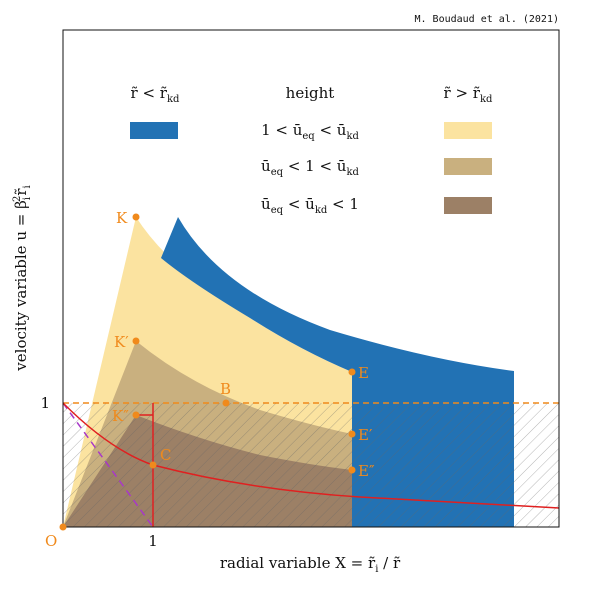 This screenshot has height=590, width=590. Describe the element at coordinates (225, 389) in the screenshot. I see `point-label: B` at that location.